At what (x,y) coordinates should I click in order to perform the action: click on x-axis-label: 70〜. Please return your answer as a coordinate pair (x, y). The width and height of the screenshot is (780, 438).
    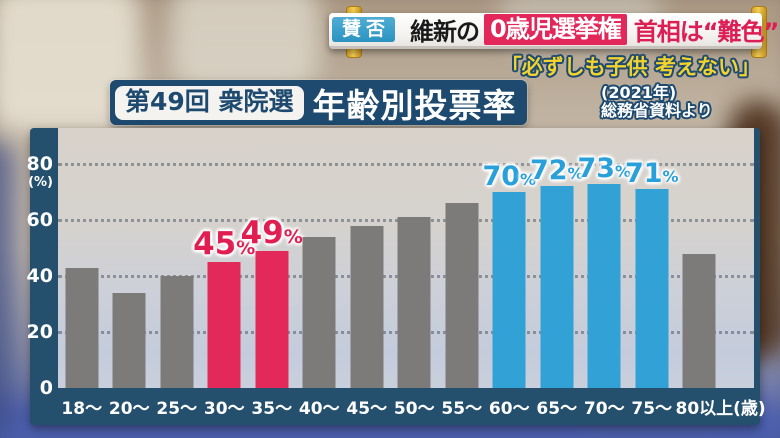
    Looking at the image, I should click on (604, 409).